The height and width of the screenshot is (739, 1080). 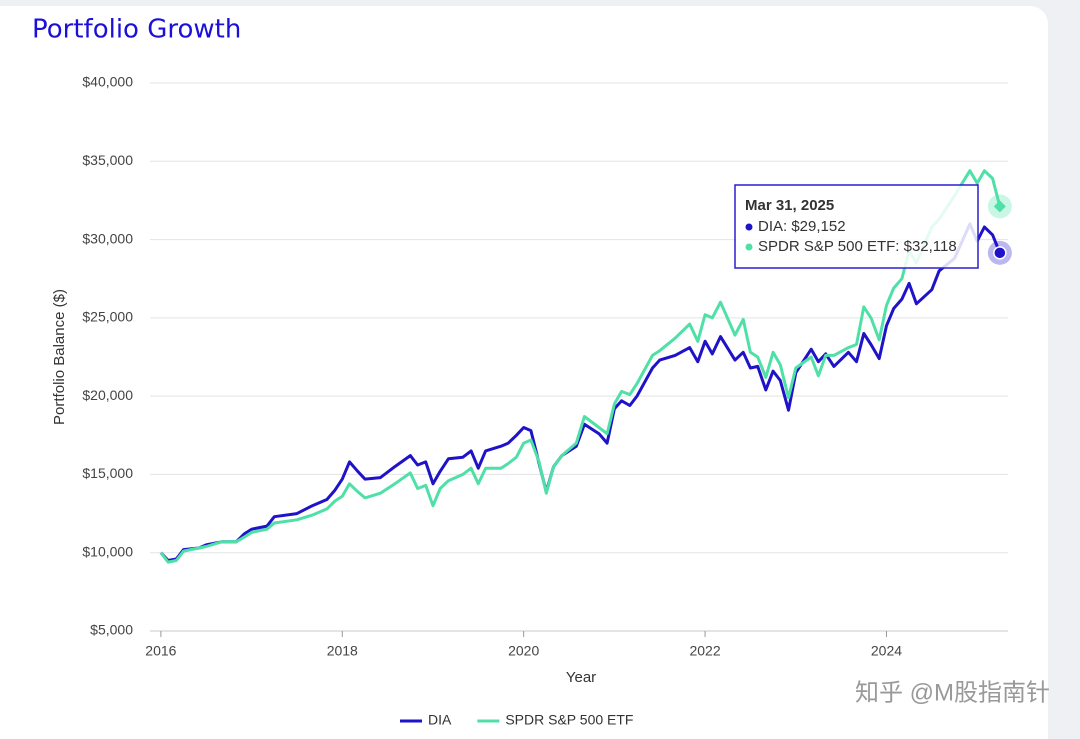 I want to click on chart-title: Portfolio Growth, so click(x=136, y=30).